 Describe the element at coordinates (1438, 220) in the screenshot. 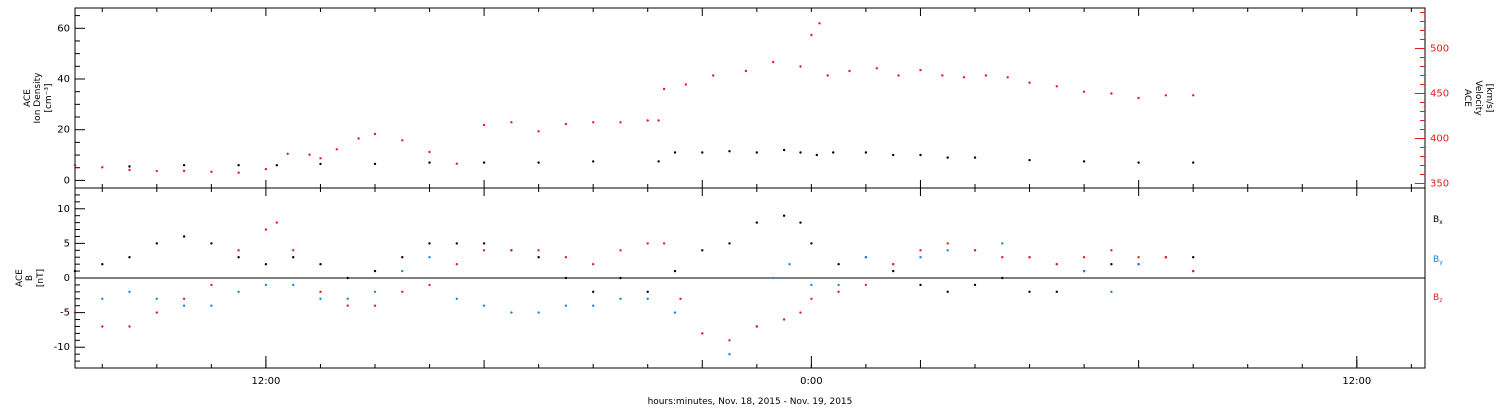

I see `legend-bx: Bx` at that location.